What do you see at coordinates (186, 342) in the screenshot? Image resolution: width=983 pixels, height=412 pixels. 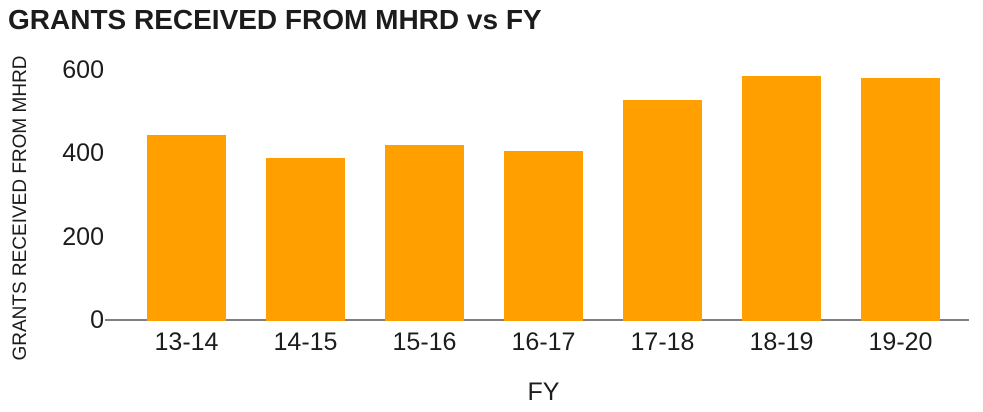 I see `x-tick-label: 13-14` at bounding box center [186, 342].